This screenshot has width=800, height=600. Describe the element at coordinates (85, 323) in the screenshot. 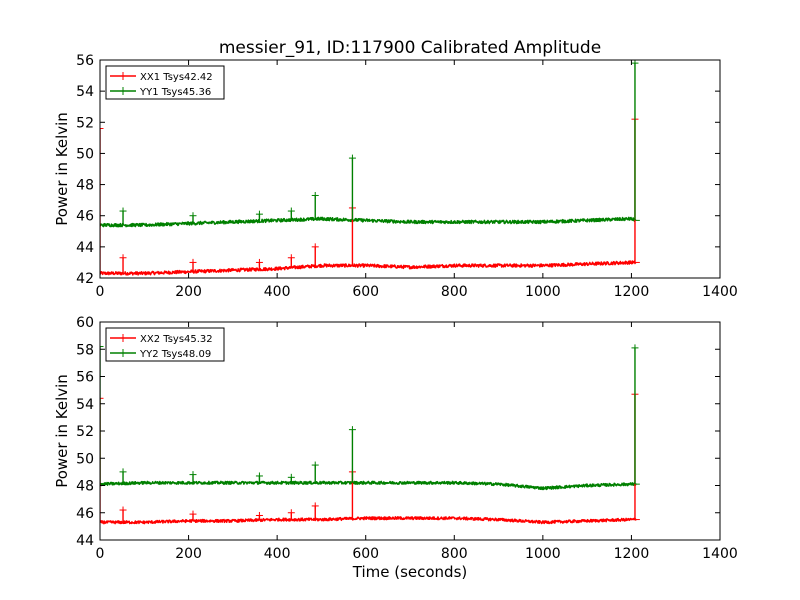

I see `y-tick-label: 60` at that location.